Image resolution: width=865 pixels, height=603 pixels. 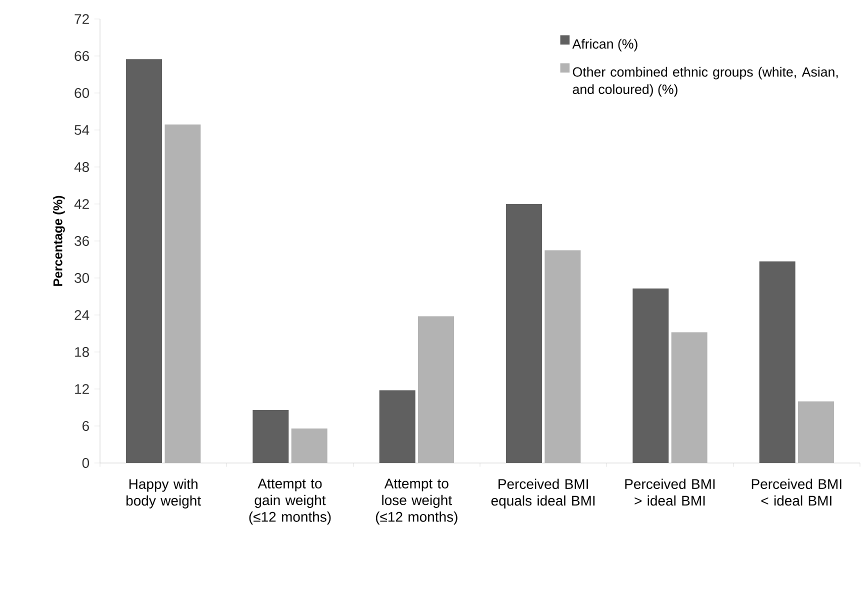 I want to click on y-tick-label: 6, so click(x=85, y=426).